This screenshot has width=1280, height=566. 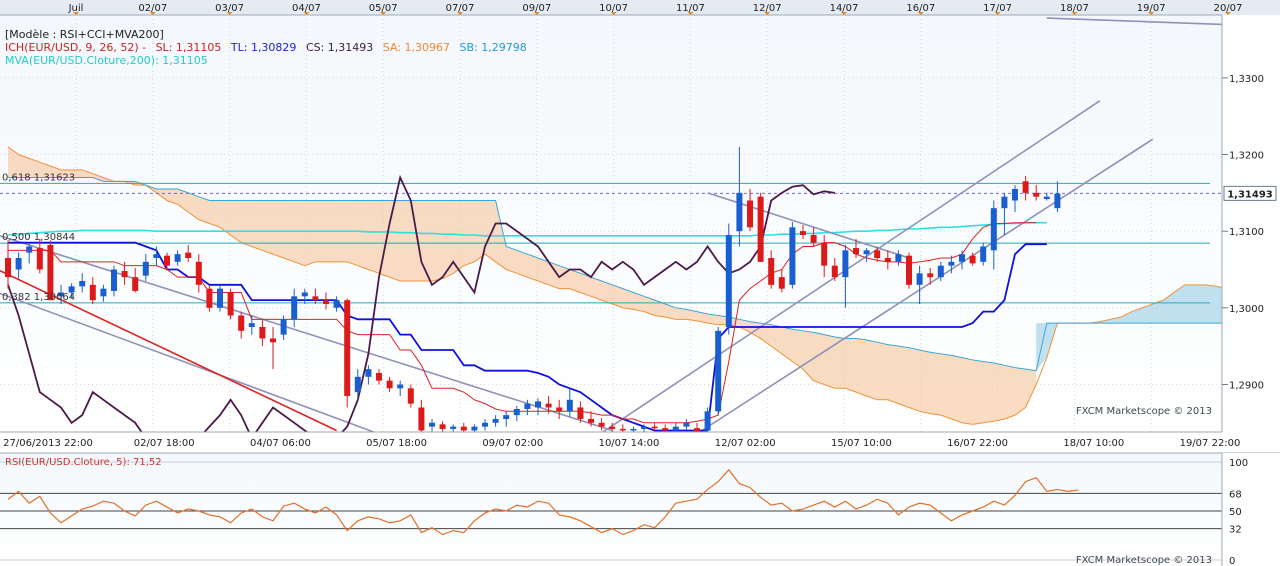 What do you see at coordinates (164, 443) in the screenshot?
I see `time-label: 02/07 18:00` at bounding box center [164, 443].